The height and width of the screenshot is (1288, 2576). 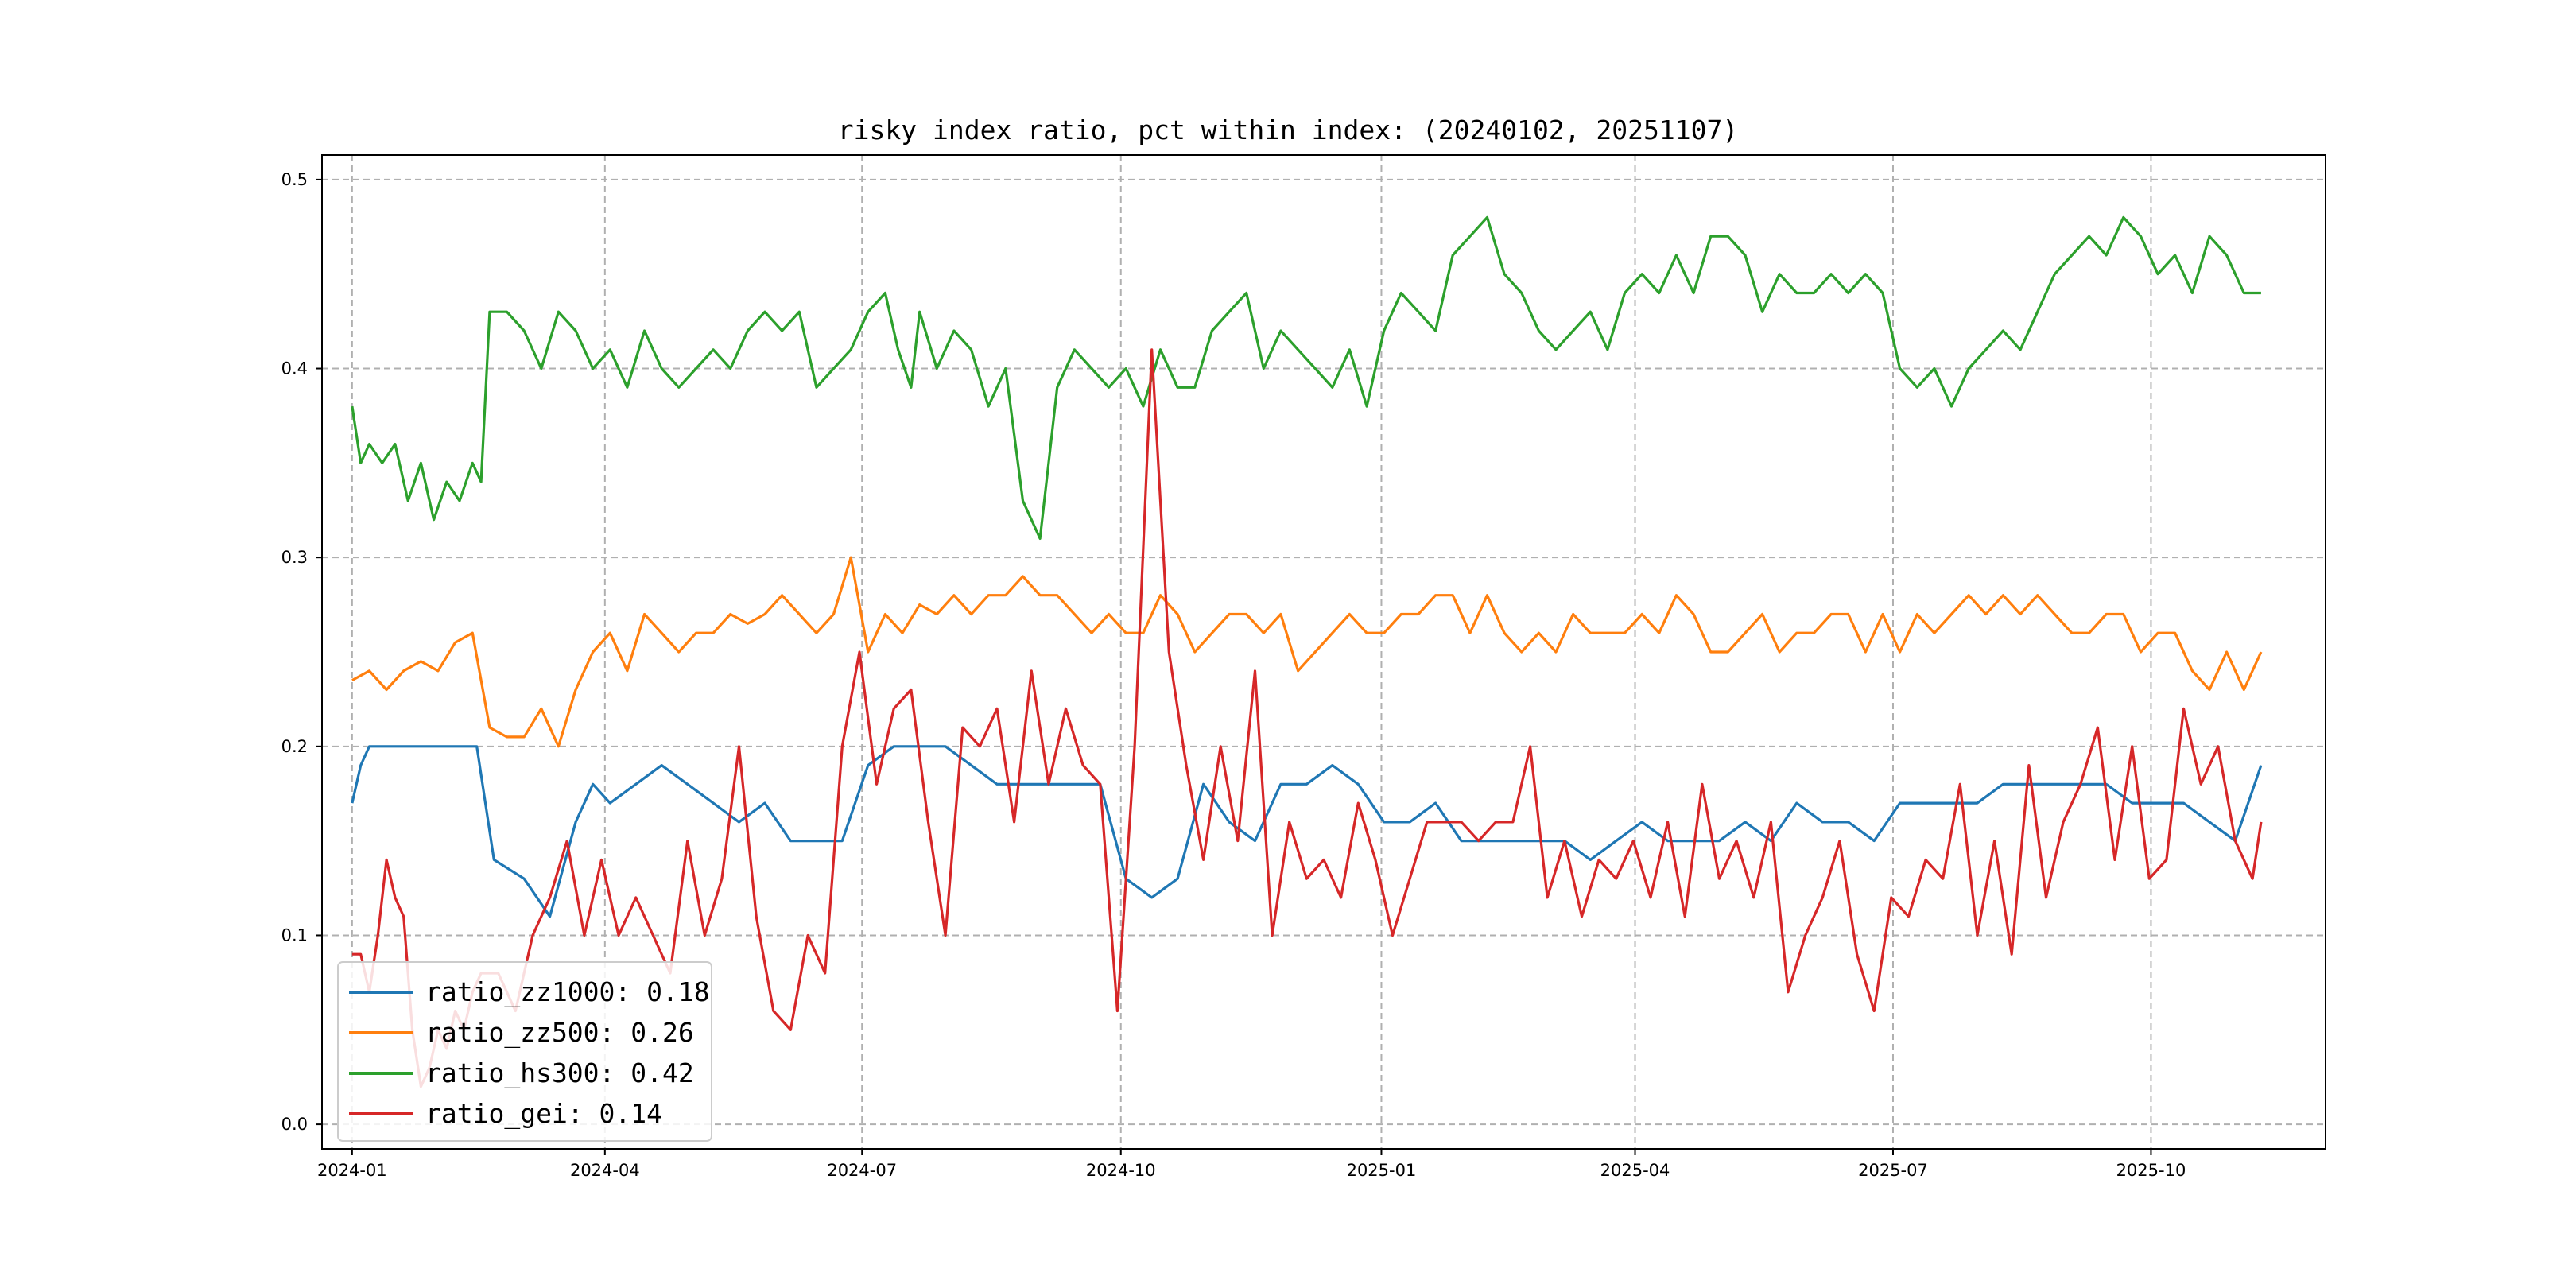 What do you see at coordinates (567, 992) in the screenshot?
I see `legend-label-ratio_zz1000: ratio_zz1000: 0.18` at bounding box center [567, 992].